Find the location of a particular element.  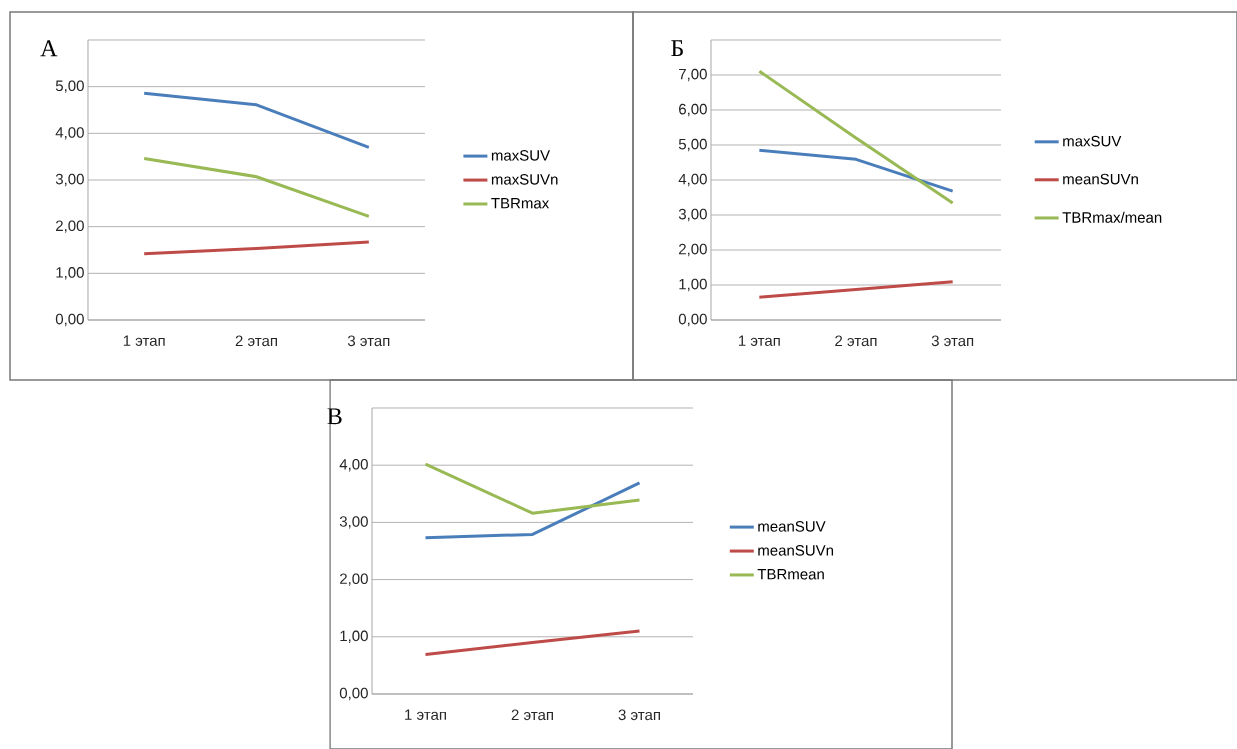

legend-label: TBRmean is located at coordinates (790, 574).